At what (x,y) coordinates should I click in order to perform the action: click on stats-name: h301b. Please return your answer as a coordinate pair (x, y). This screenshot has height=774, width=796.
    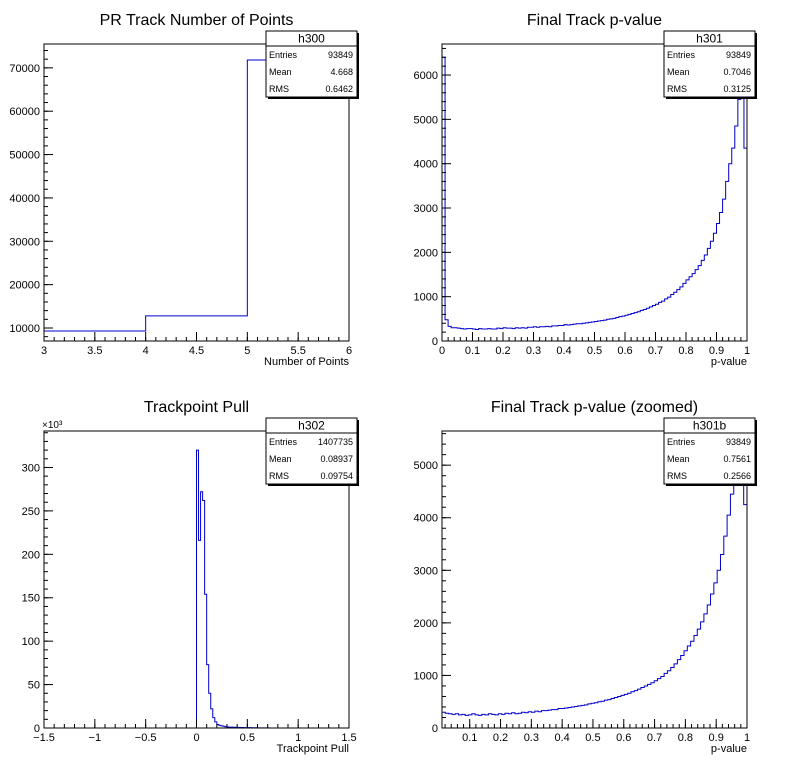
    Looking at the image, I should click on (710, 426).